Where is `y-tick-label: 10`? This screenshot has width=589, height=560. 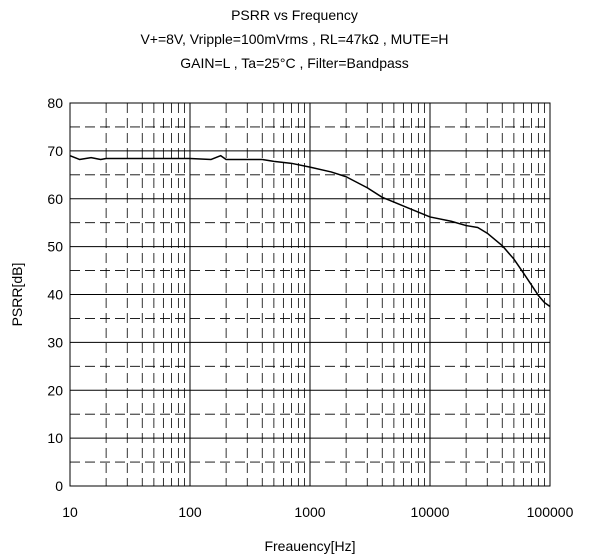
y-tick-label: 10 is located at coordinates (55, 438).